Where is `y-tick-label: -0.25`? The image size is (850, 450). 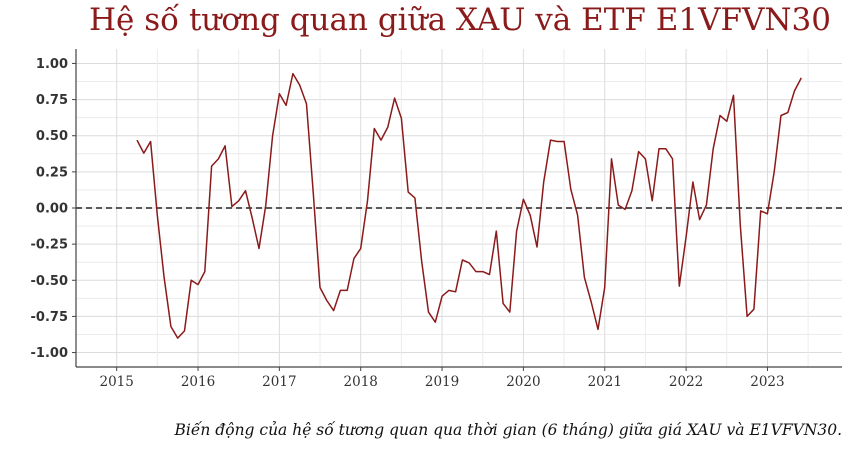
y-tick-label: -0.25 is located at coordinates (49, 245).